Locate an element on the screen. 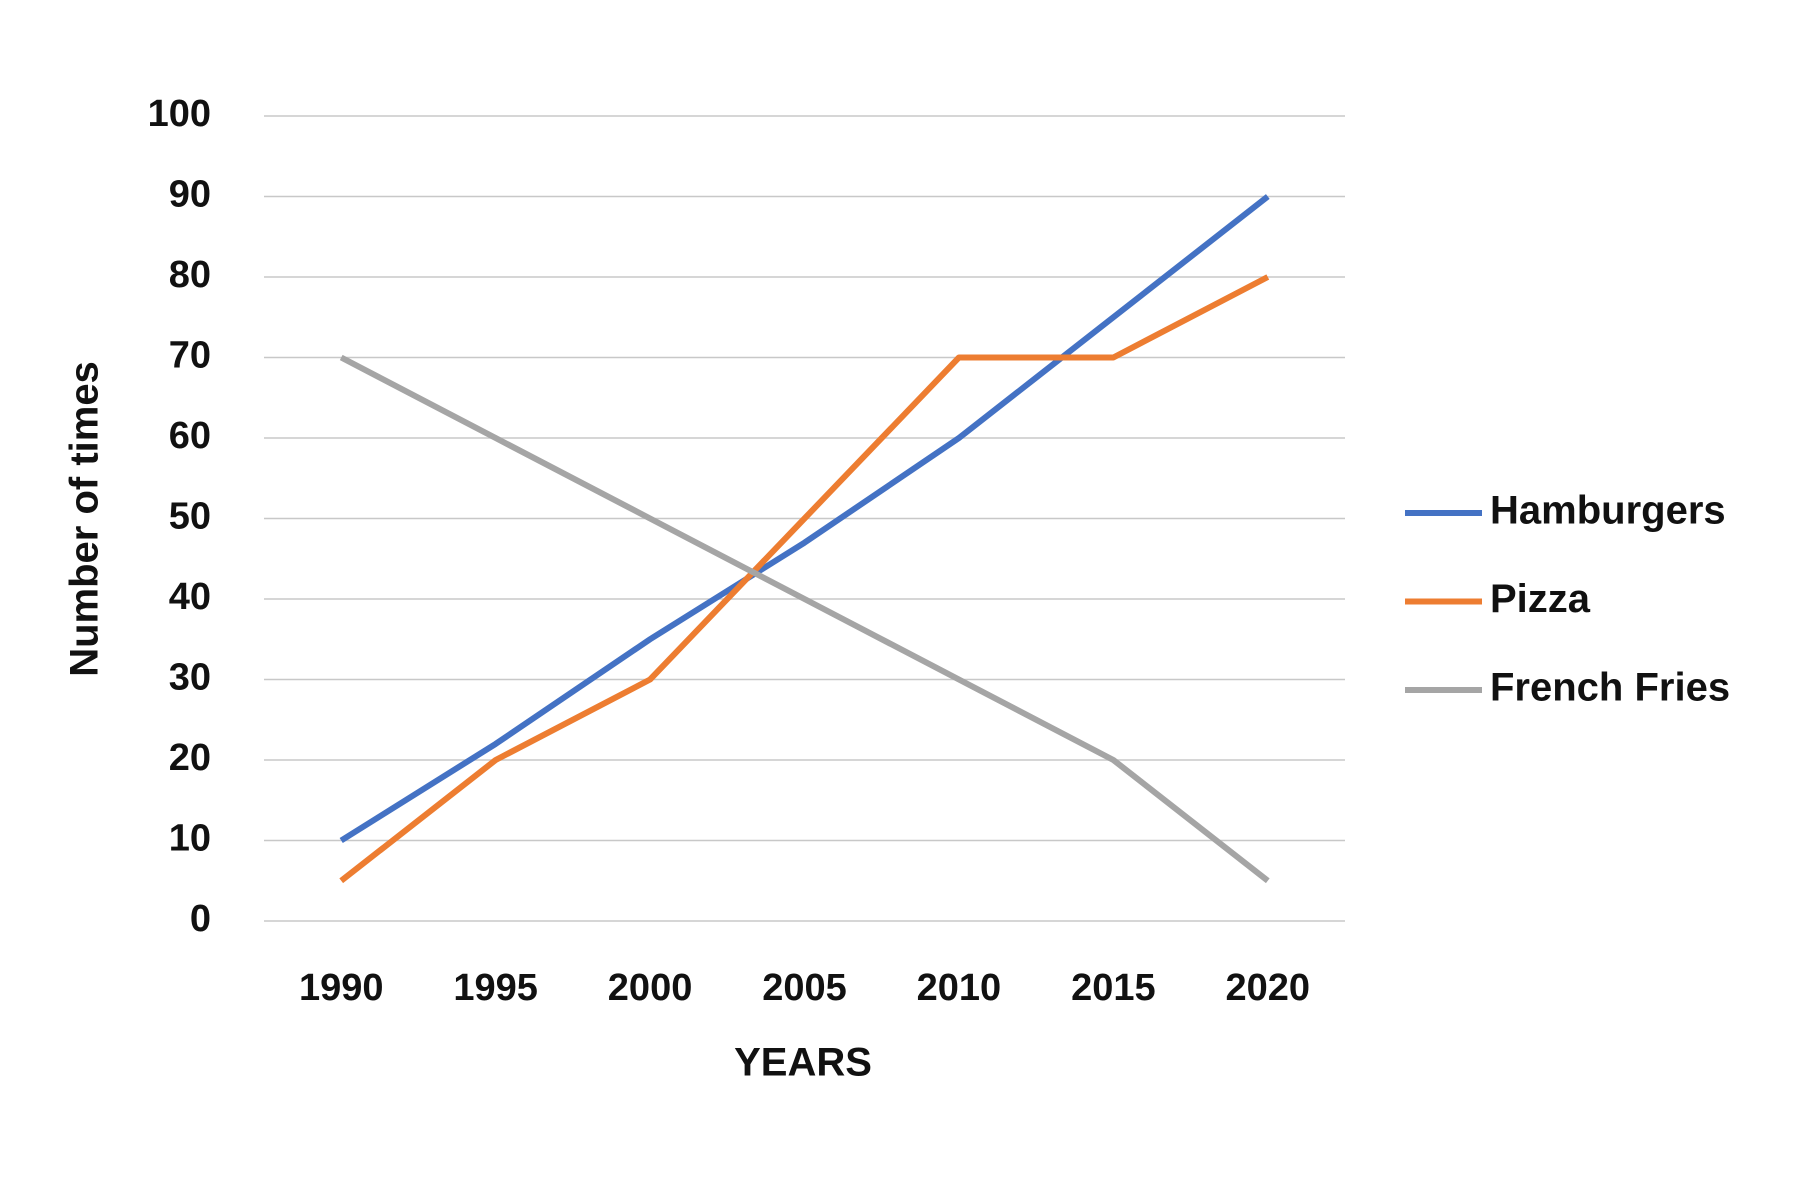 Image resolution: width=1800 pixels, height=1200 pixels. y-tick-label: 10 is located at coordinates (190, 839).